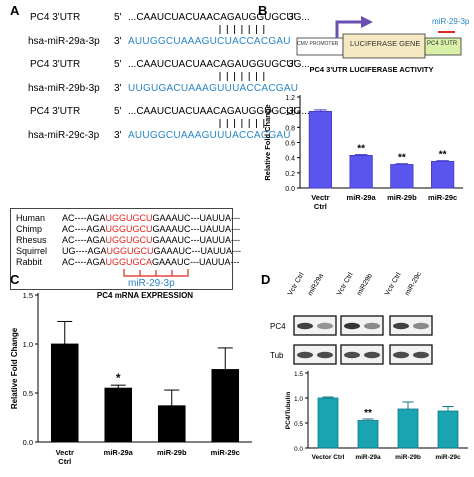  I want to click on x-category-label: Ctrl, so click(64, 461).